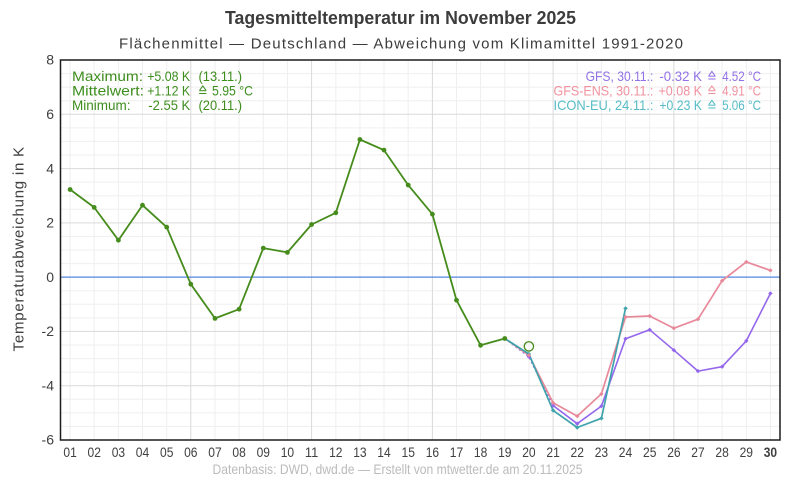 The width and height of the screenshot is (800, 480). I want to click on svg-text: 4.52 °C, so click(741, 76).